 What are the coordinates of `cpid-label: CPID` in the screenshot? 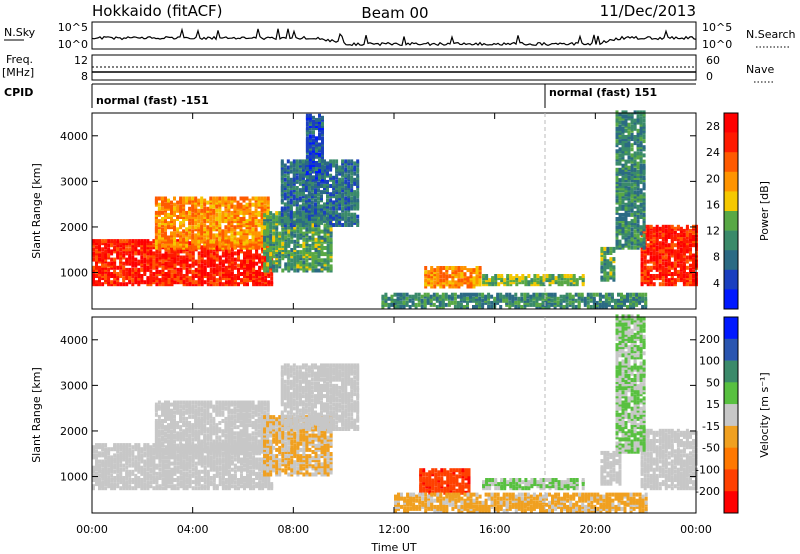 It's located at (18, 92).